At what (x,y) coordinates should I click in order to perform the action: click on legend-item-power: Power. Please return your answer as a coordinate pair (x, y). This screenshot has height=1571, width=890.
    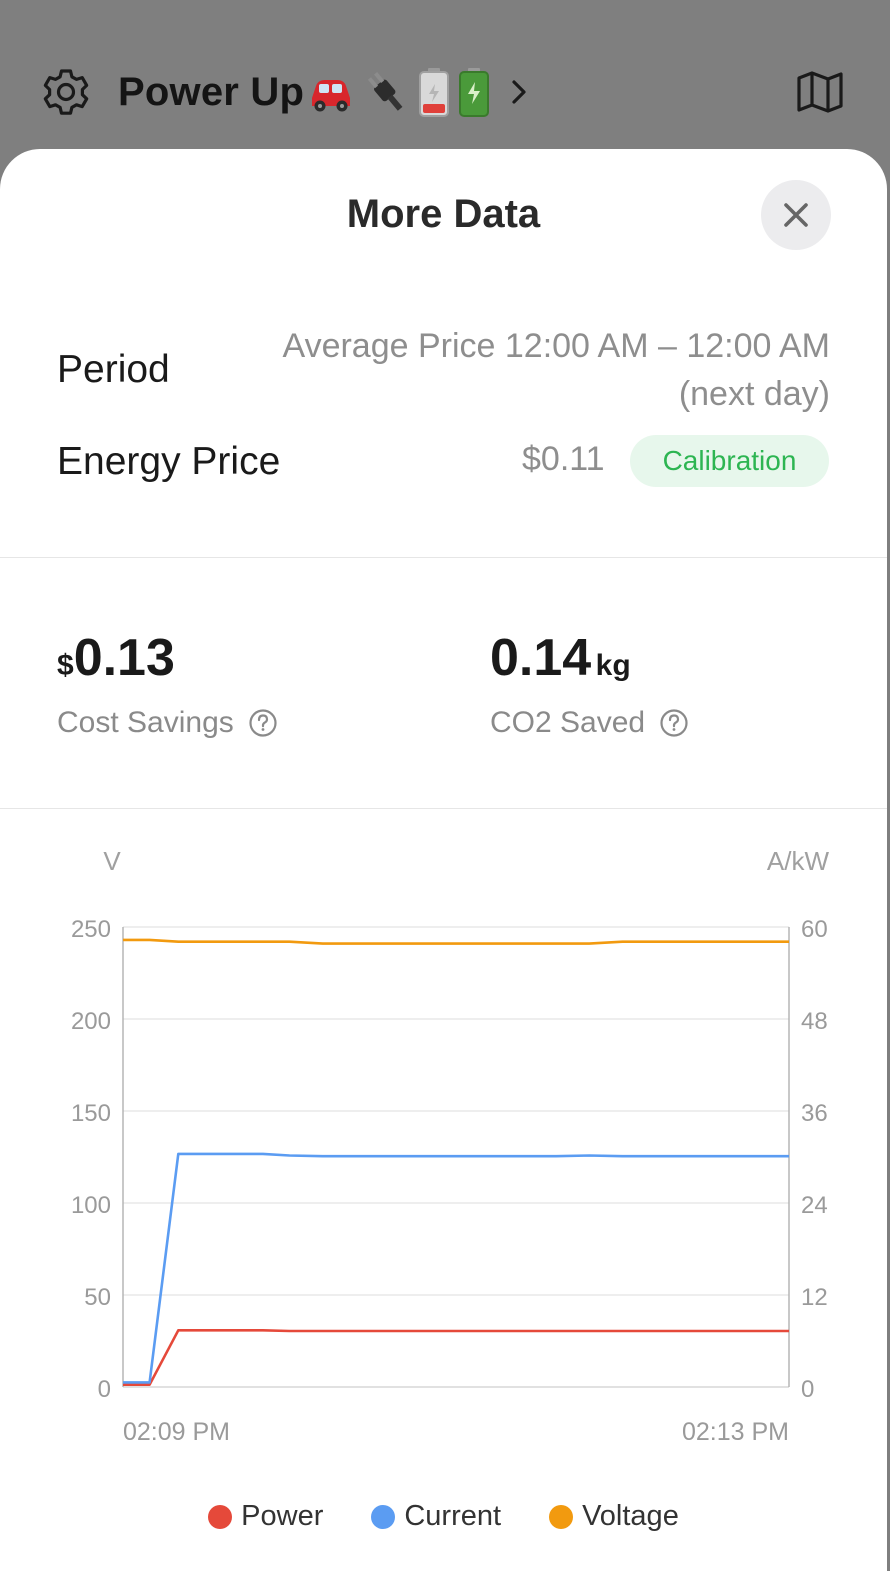
    Looking at the image, I should click on (265, 1516).